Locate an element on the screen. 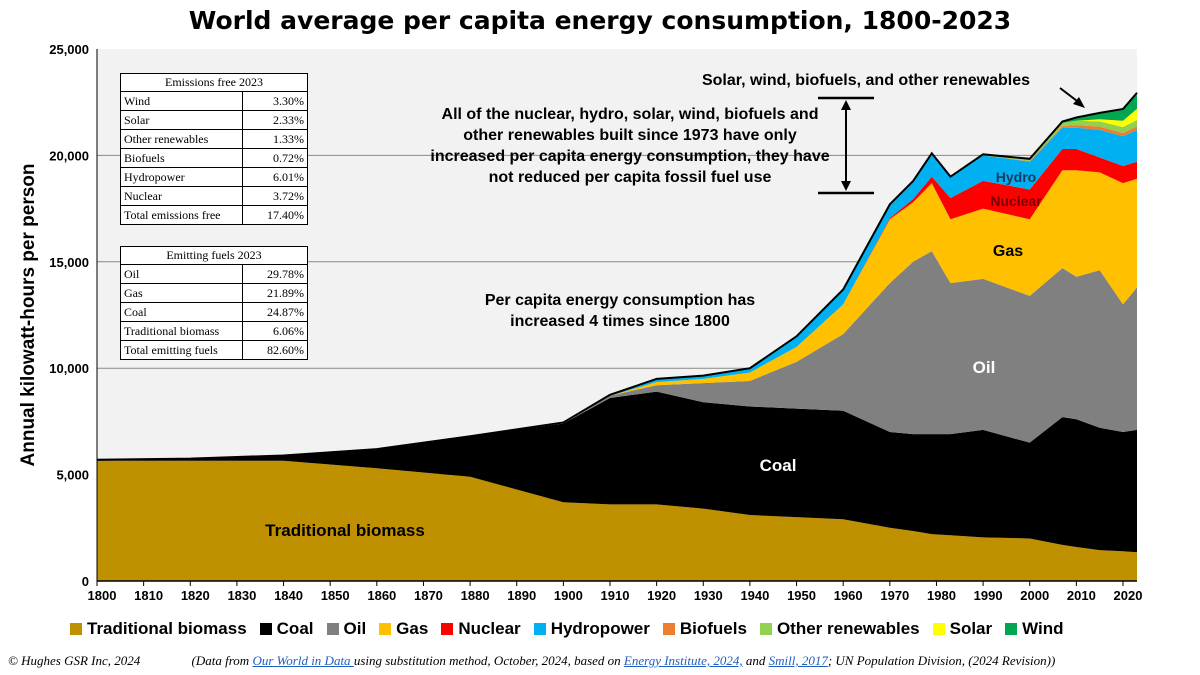 The image size is (1200, 675). row-value: 3.30% is located at coordinates (275, 101).